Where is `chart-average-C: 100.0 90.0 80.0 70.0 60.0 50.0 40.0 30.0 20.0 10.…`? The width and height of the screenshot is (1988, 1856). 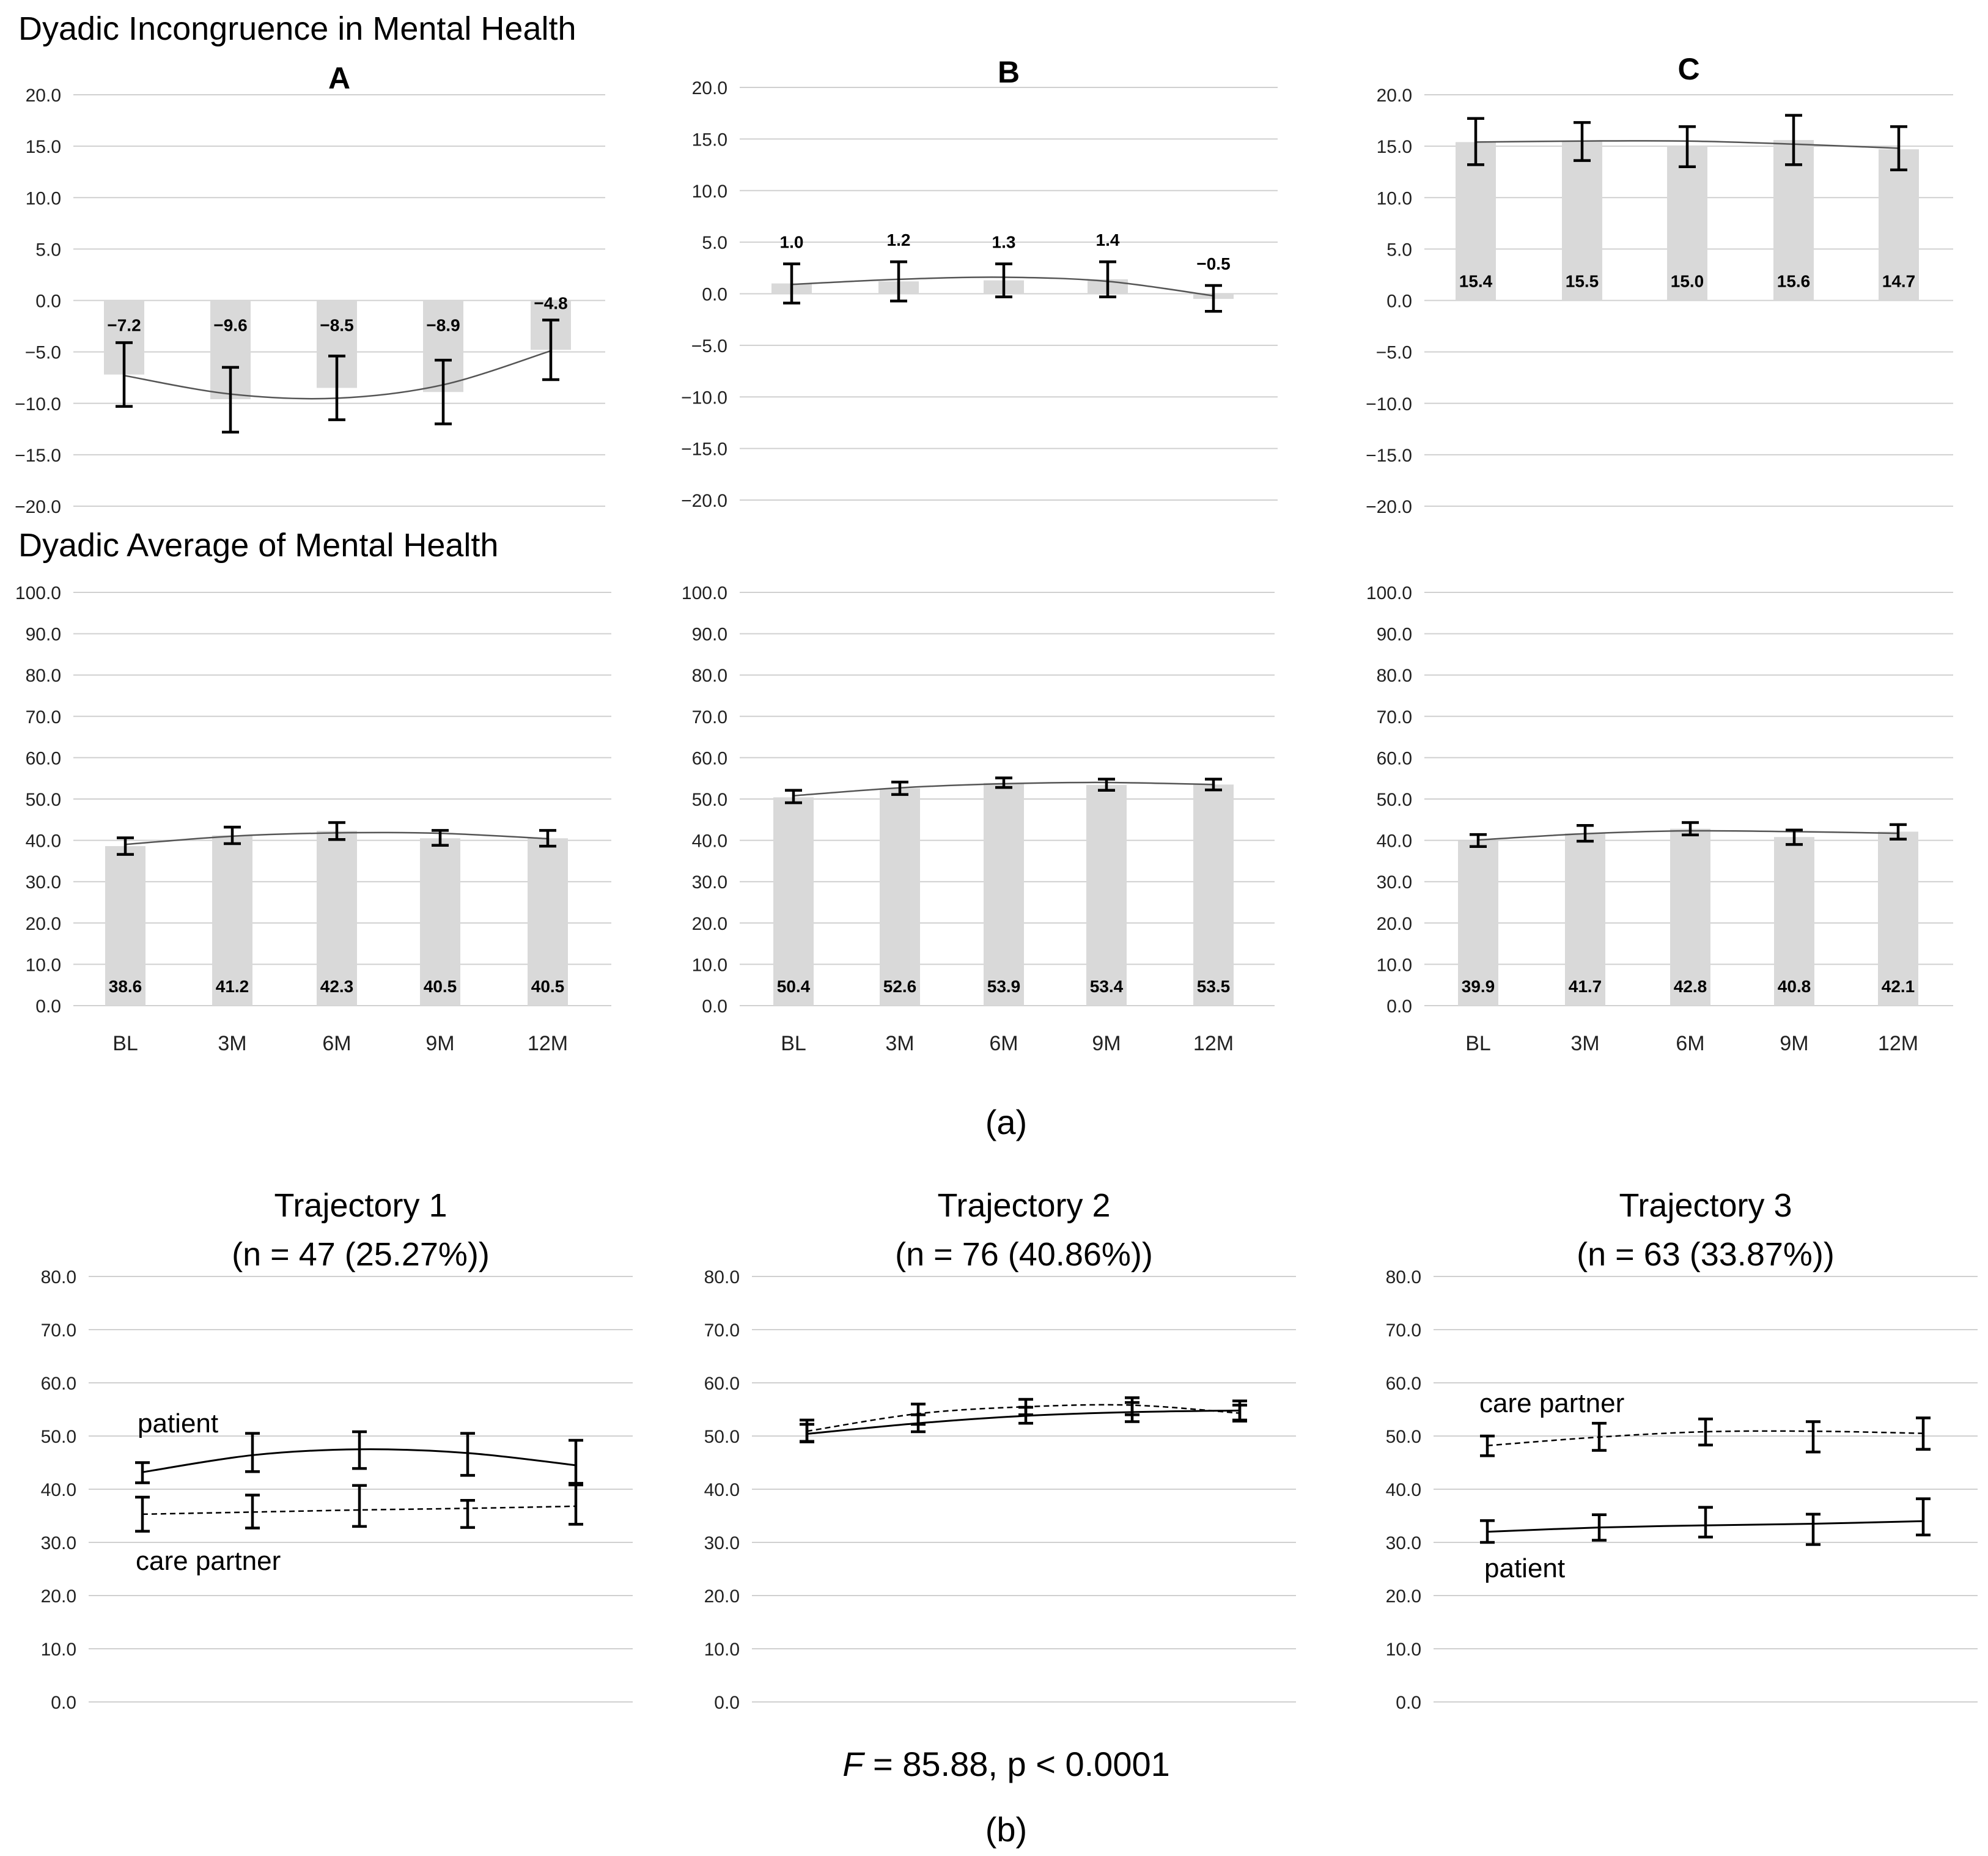
chart-average-C: 100.0 90.0 80.0 70.0 60.0 50.0 40.0 30.0 20.0 10.… is located at coordinates (1659, 819).